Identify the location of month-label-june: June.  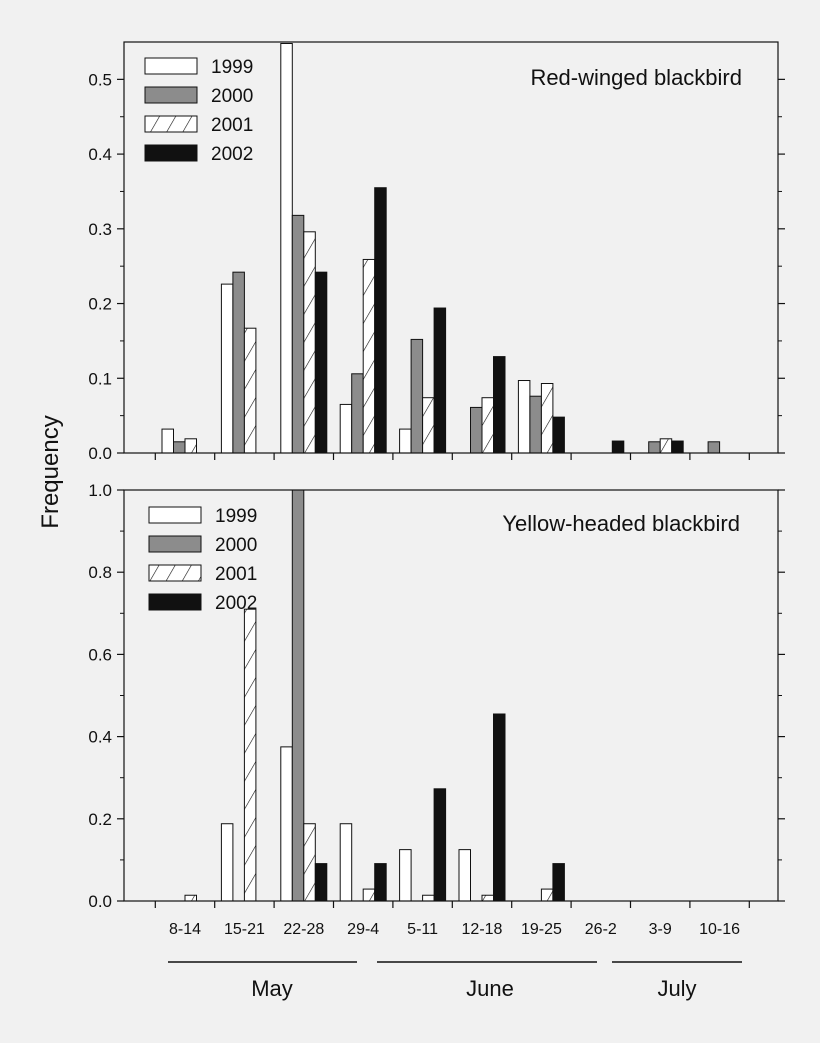
(490, 988).